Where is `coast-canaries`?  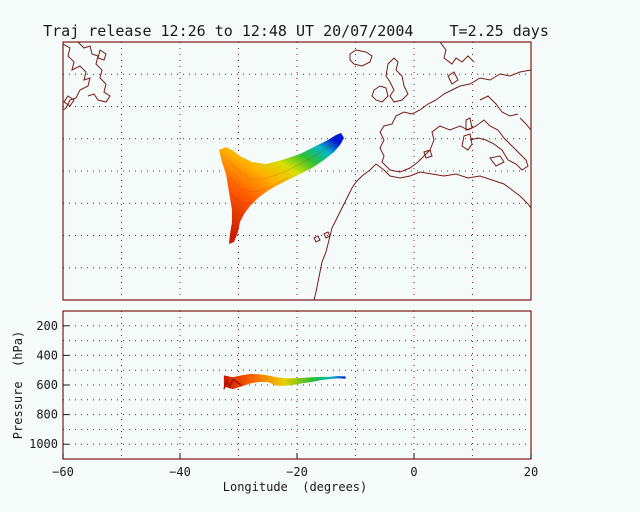 coast-canaries is located at coordinates (322, 237).